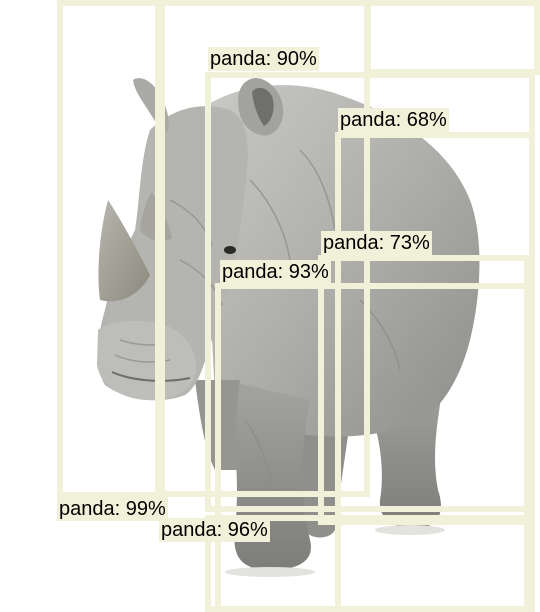  Describe the element at coordinates (214, 530) in the screenshot. I see `detection-label: panda: 96%` at that location.